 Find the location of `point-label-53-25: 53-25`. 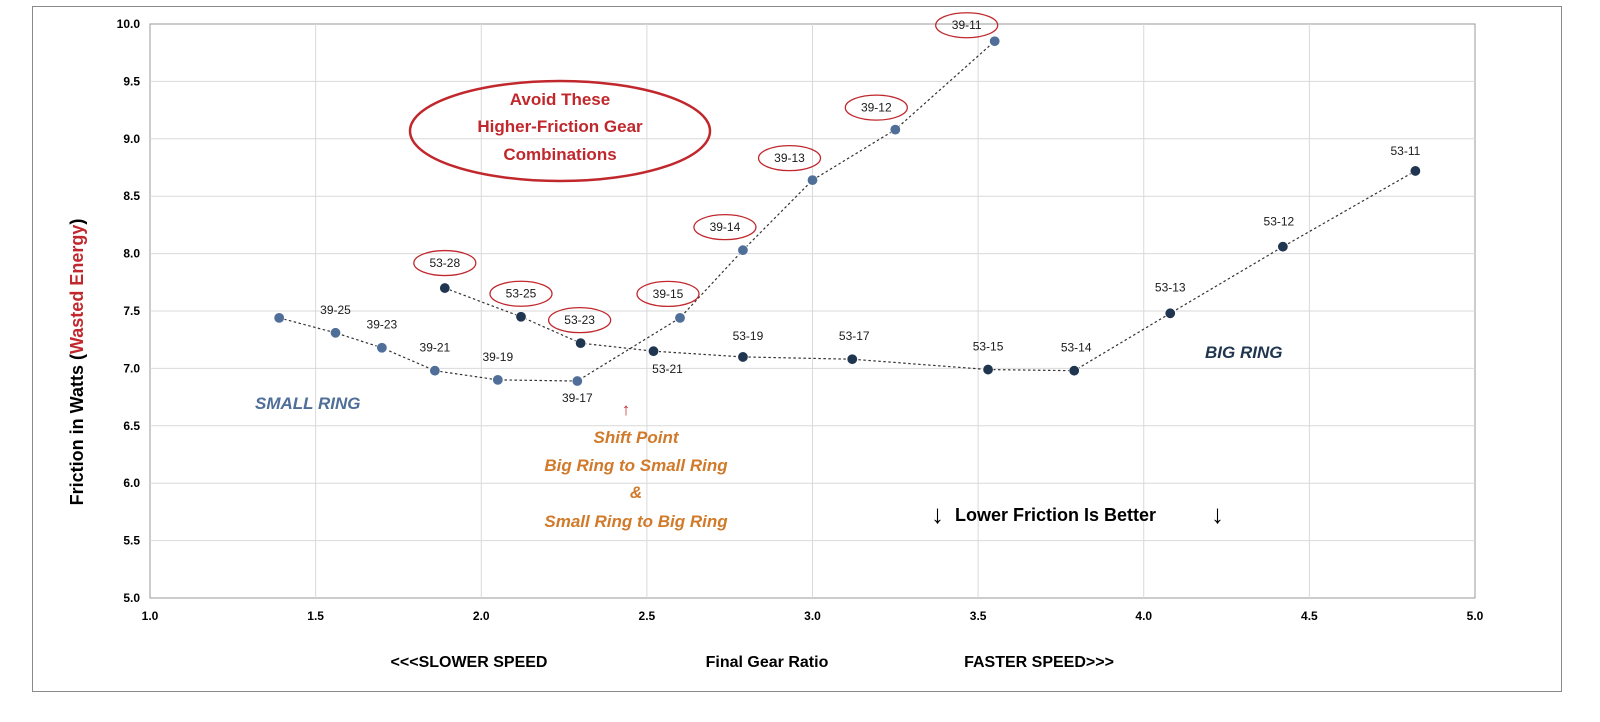

point-label-53-25: 53-25 is located at coordinates (521, 294).